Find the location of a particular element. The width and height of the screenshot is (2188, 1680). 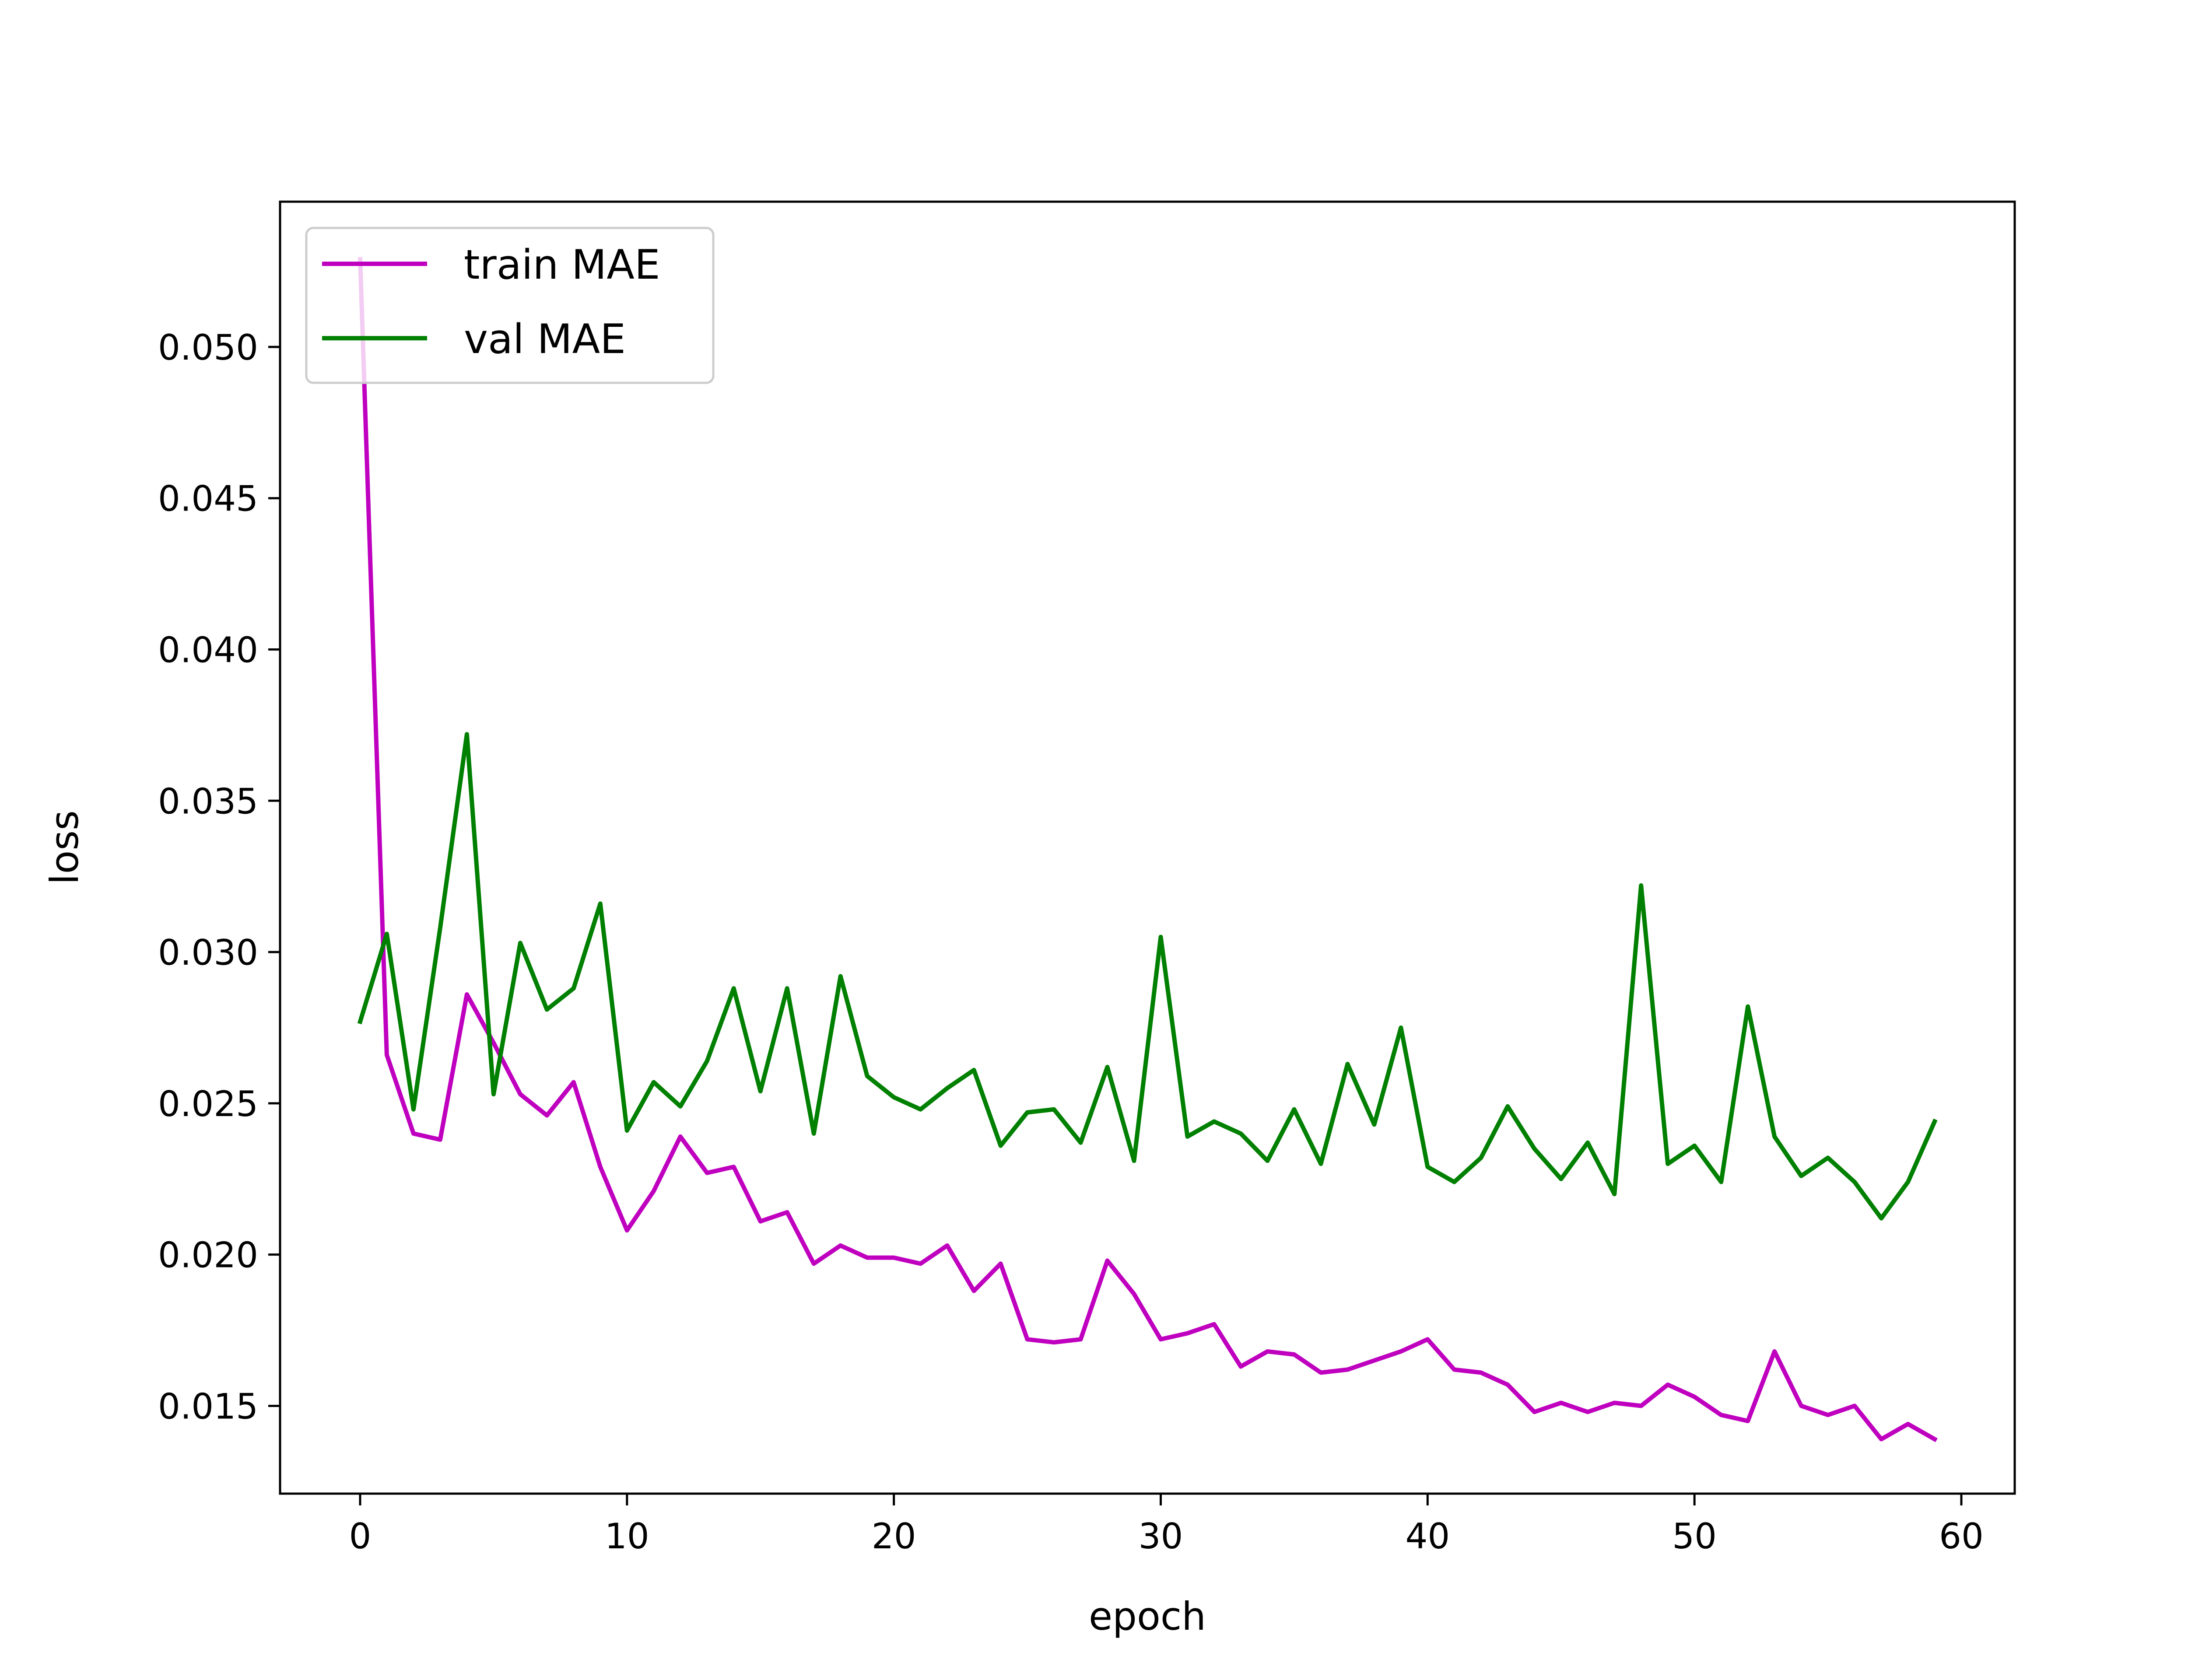

y-tick-label: 0.045 is located at coordinates (208, 499).